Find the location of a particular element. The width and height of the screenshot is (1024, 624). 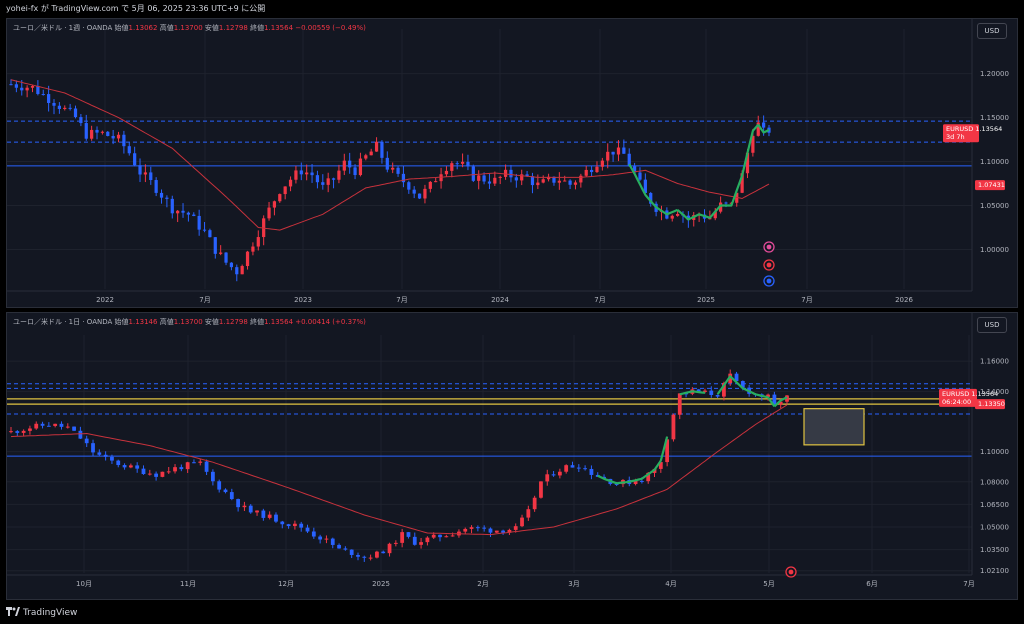

daily-price-tag-bg is located at coordinates (958, 397).